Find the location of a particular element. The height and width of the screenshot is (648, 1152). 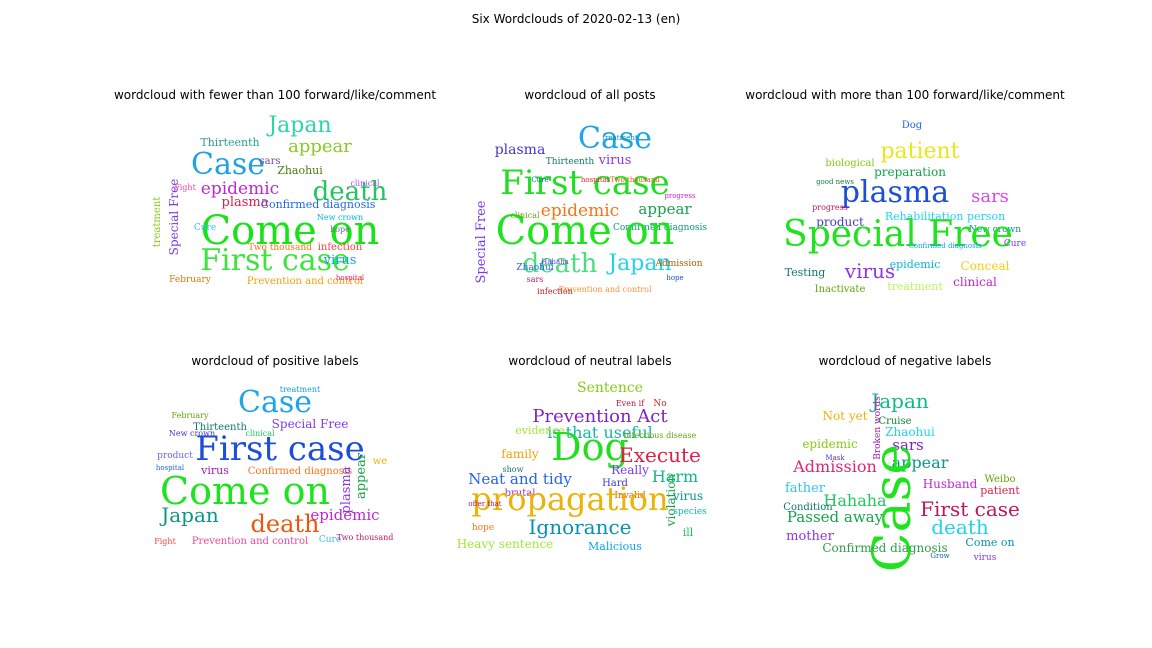

cloud-word: good news is located at coordinates (835, 182).